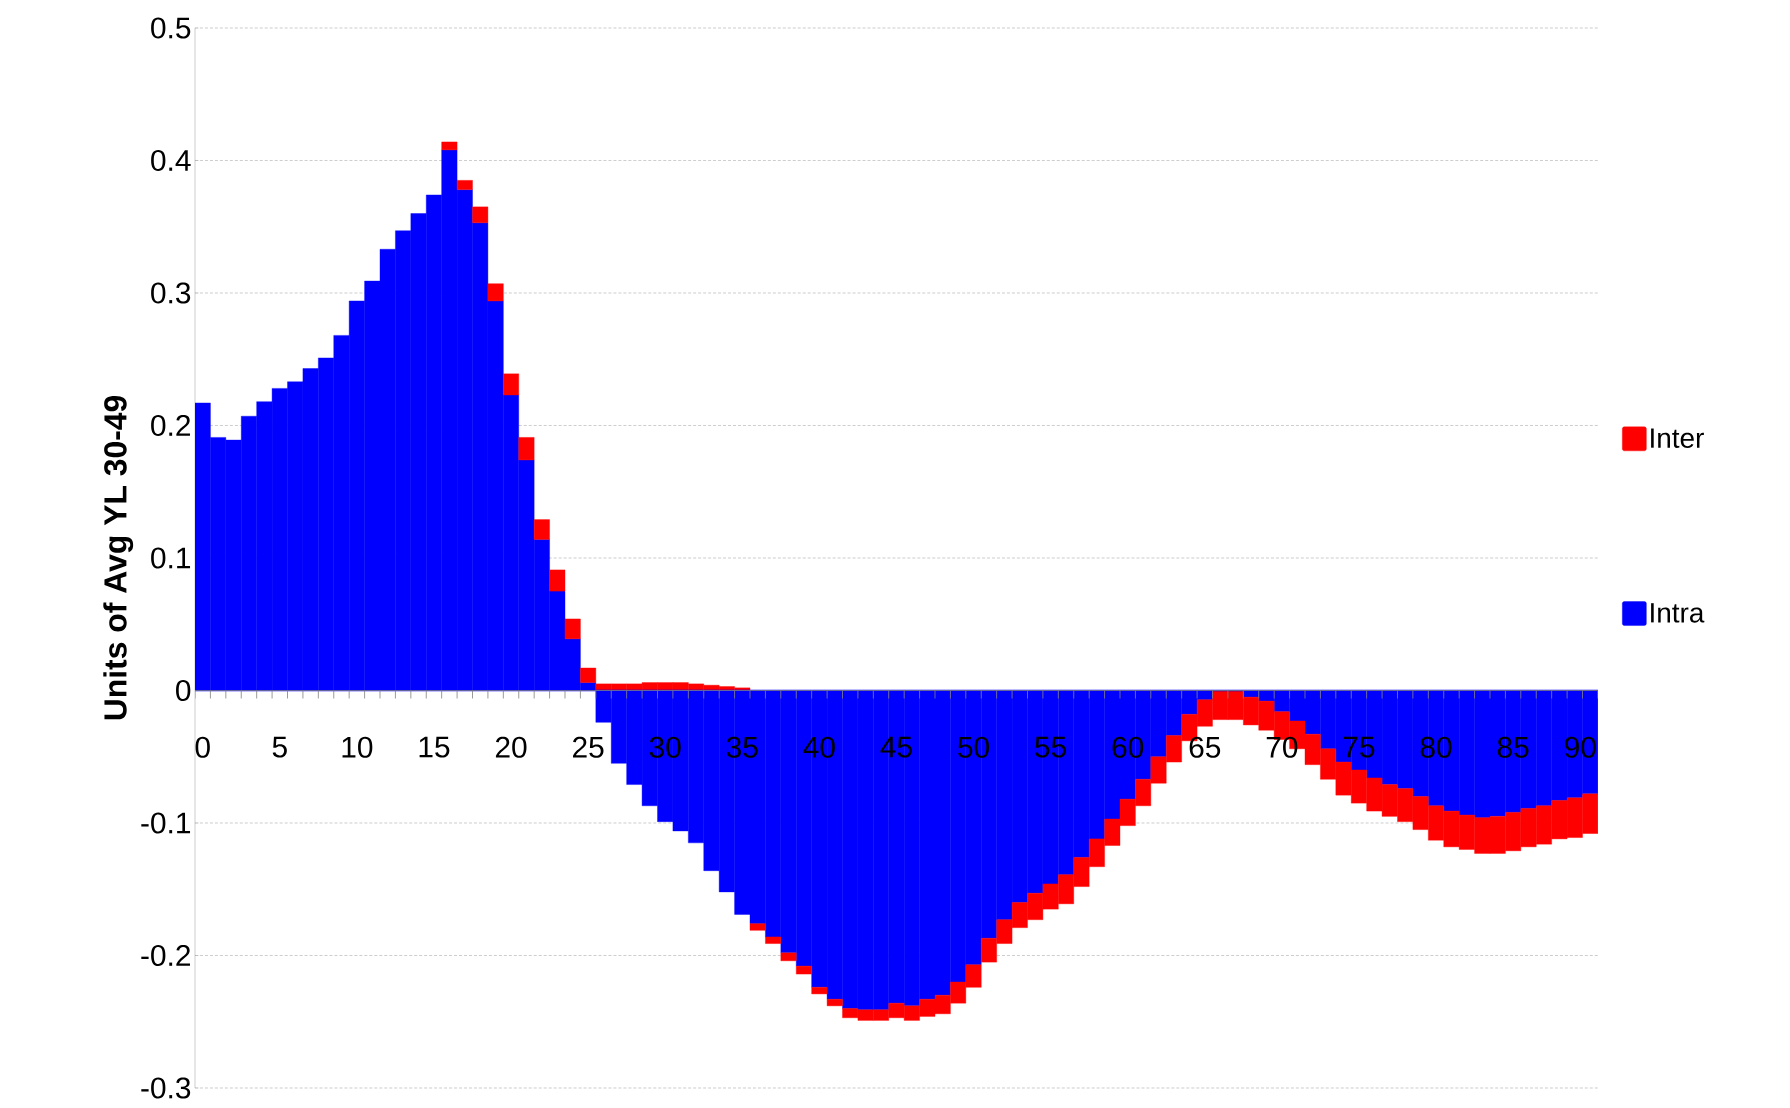  I want to click on x-tick-label: 90, so click(1580, 747).